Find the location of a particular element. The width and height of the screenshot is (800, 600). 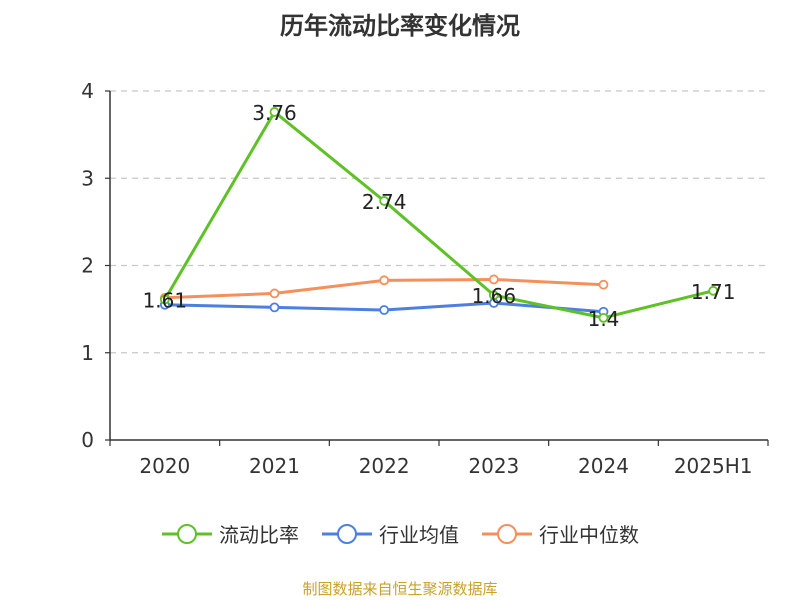

data-label: 2.74 is located at coordinates (384, 202).